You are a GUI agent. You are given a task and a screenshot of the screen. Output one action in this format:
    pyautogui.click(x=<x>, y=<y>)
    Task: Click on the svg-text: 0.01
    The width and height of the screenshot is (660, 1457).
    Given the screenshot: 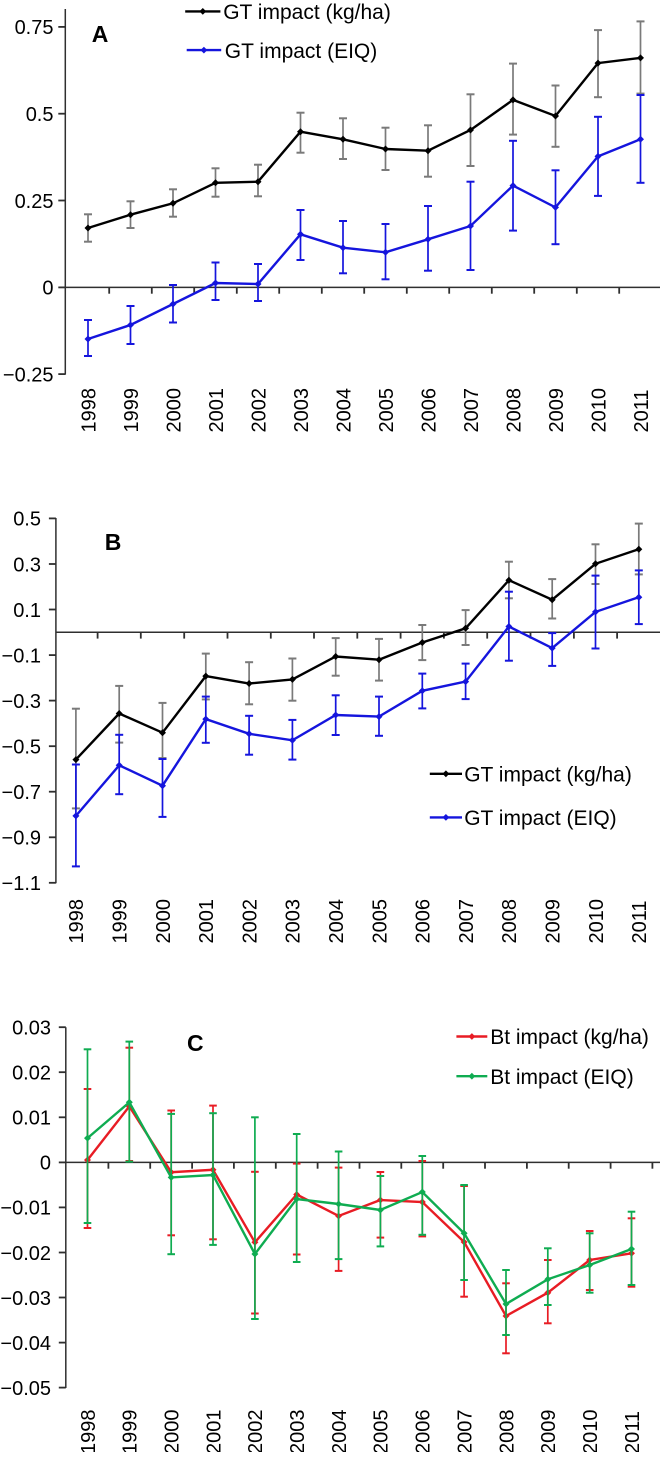 What is the action you would take?
    pyautogui.click(x=31, y=1119)
    